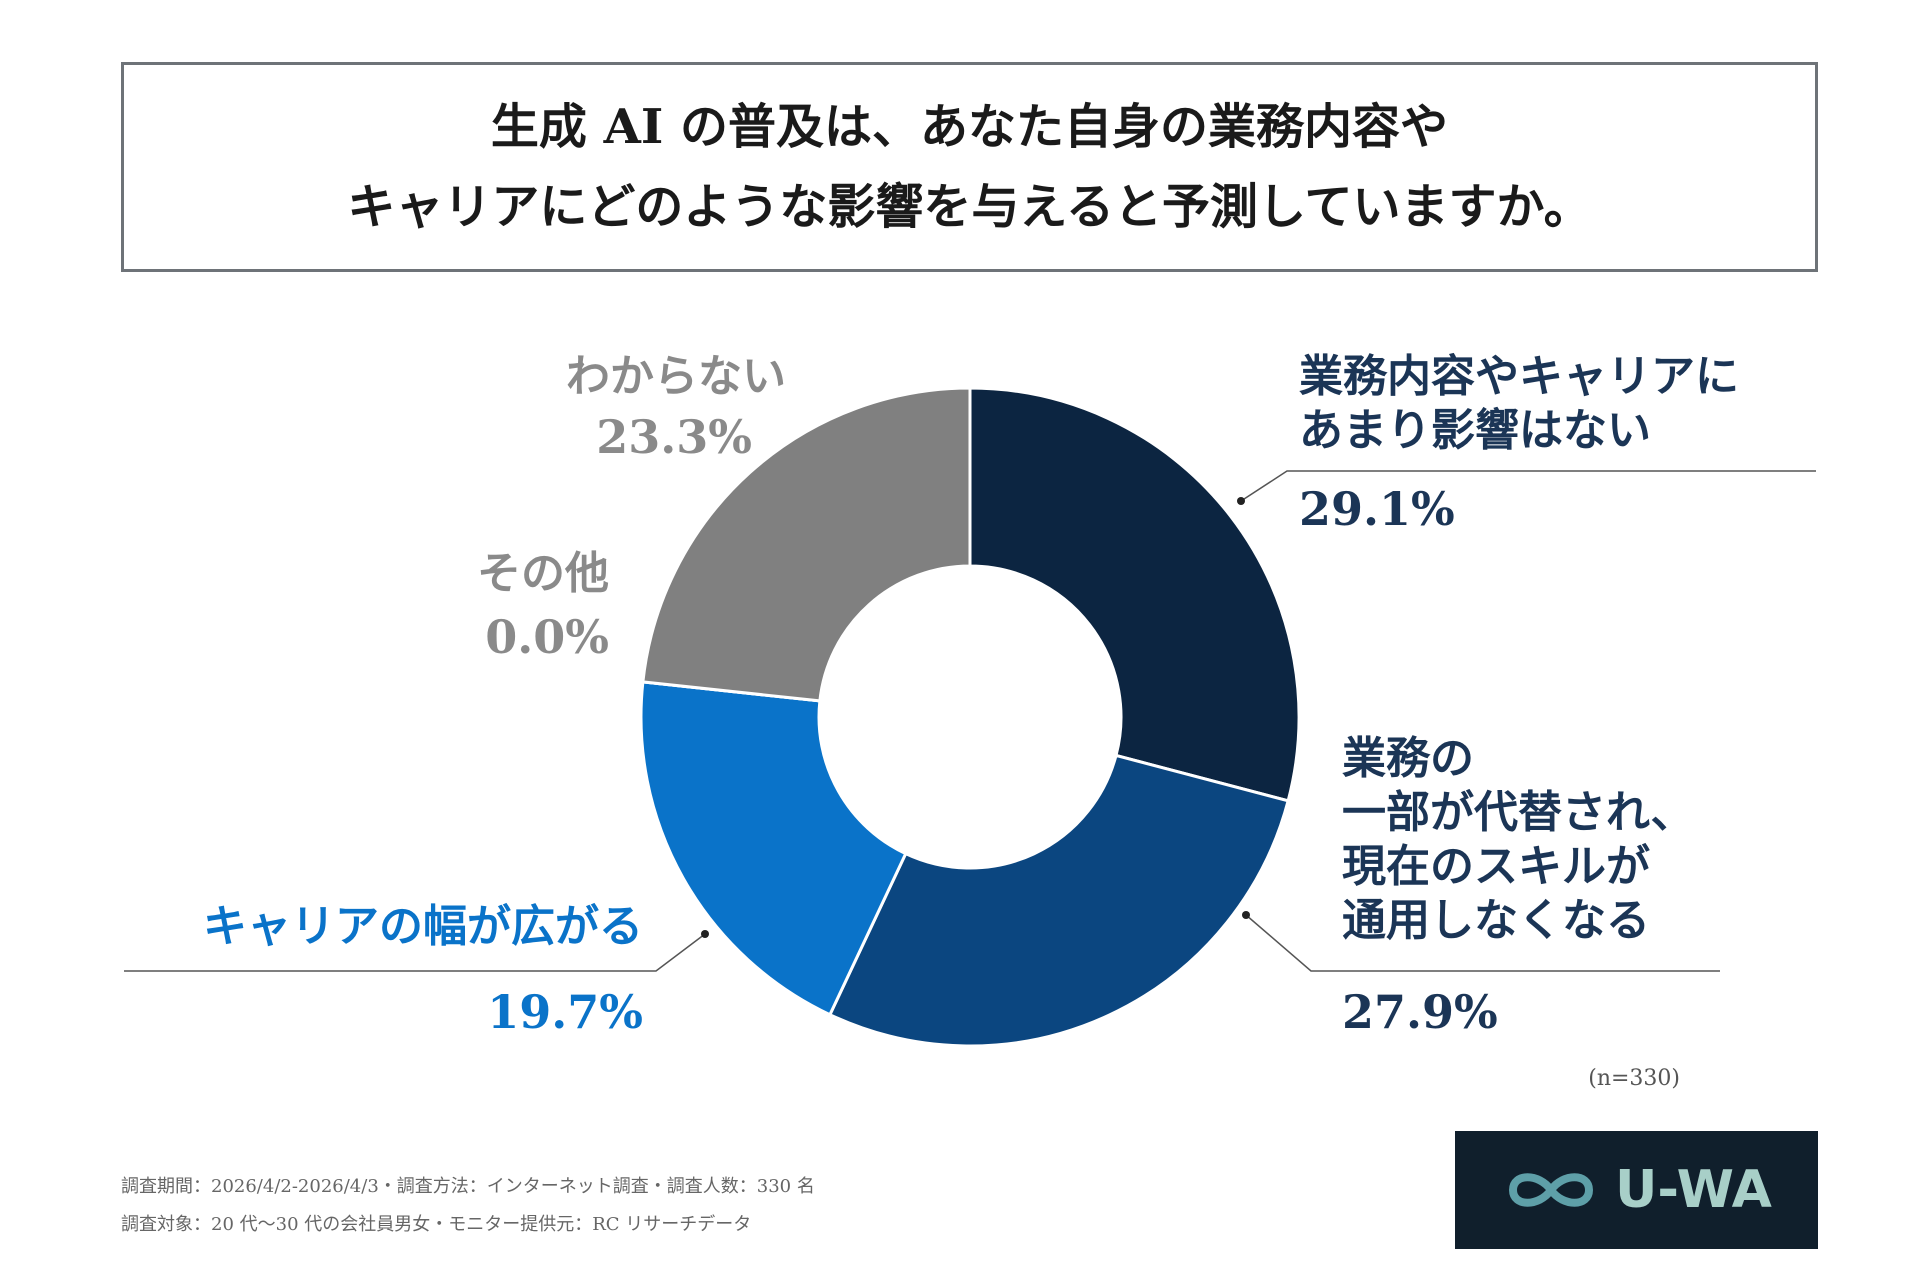  What do you see at coordinates (1420, 1012) in the screenshot?
I see `value-label: 27.9%` at bounding box center [1420, 1012].